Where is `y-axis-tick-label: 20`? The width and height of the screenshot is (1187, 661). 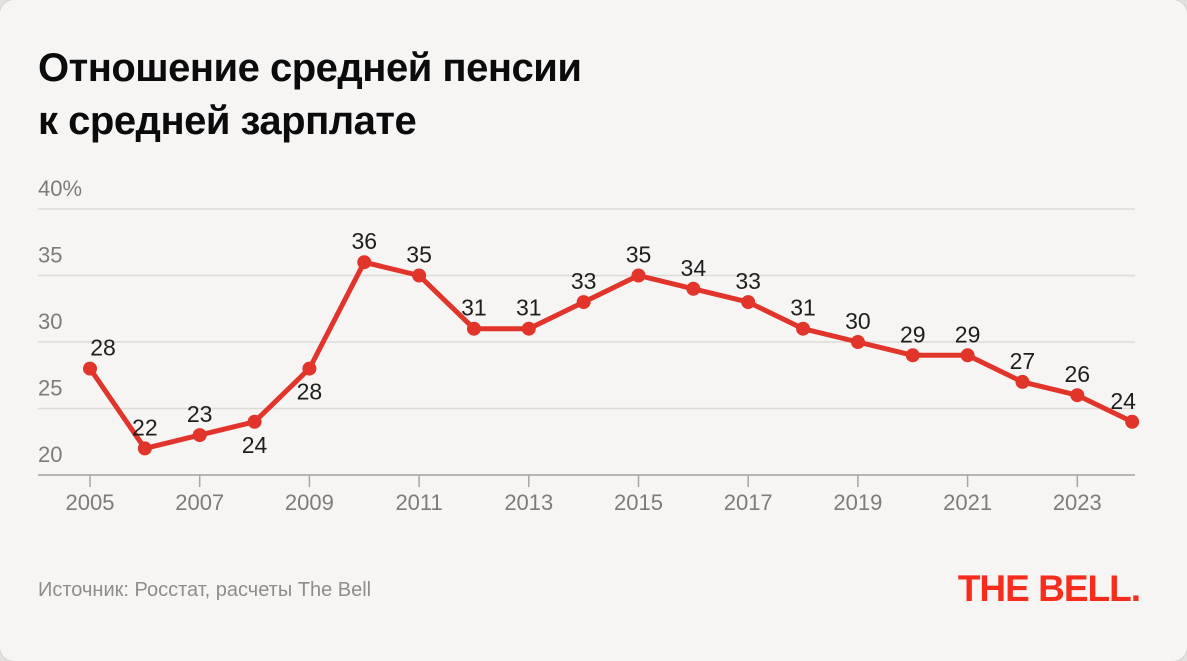
y-axis-tick-label: 20 is located at coordinates (50, 454).